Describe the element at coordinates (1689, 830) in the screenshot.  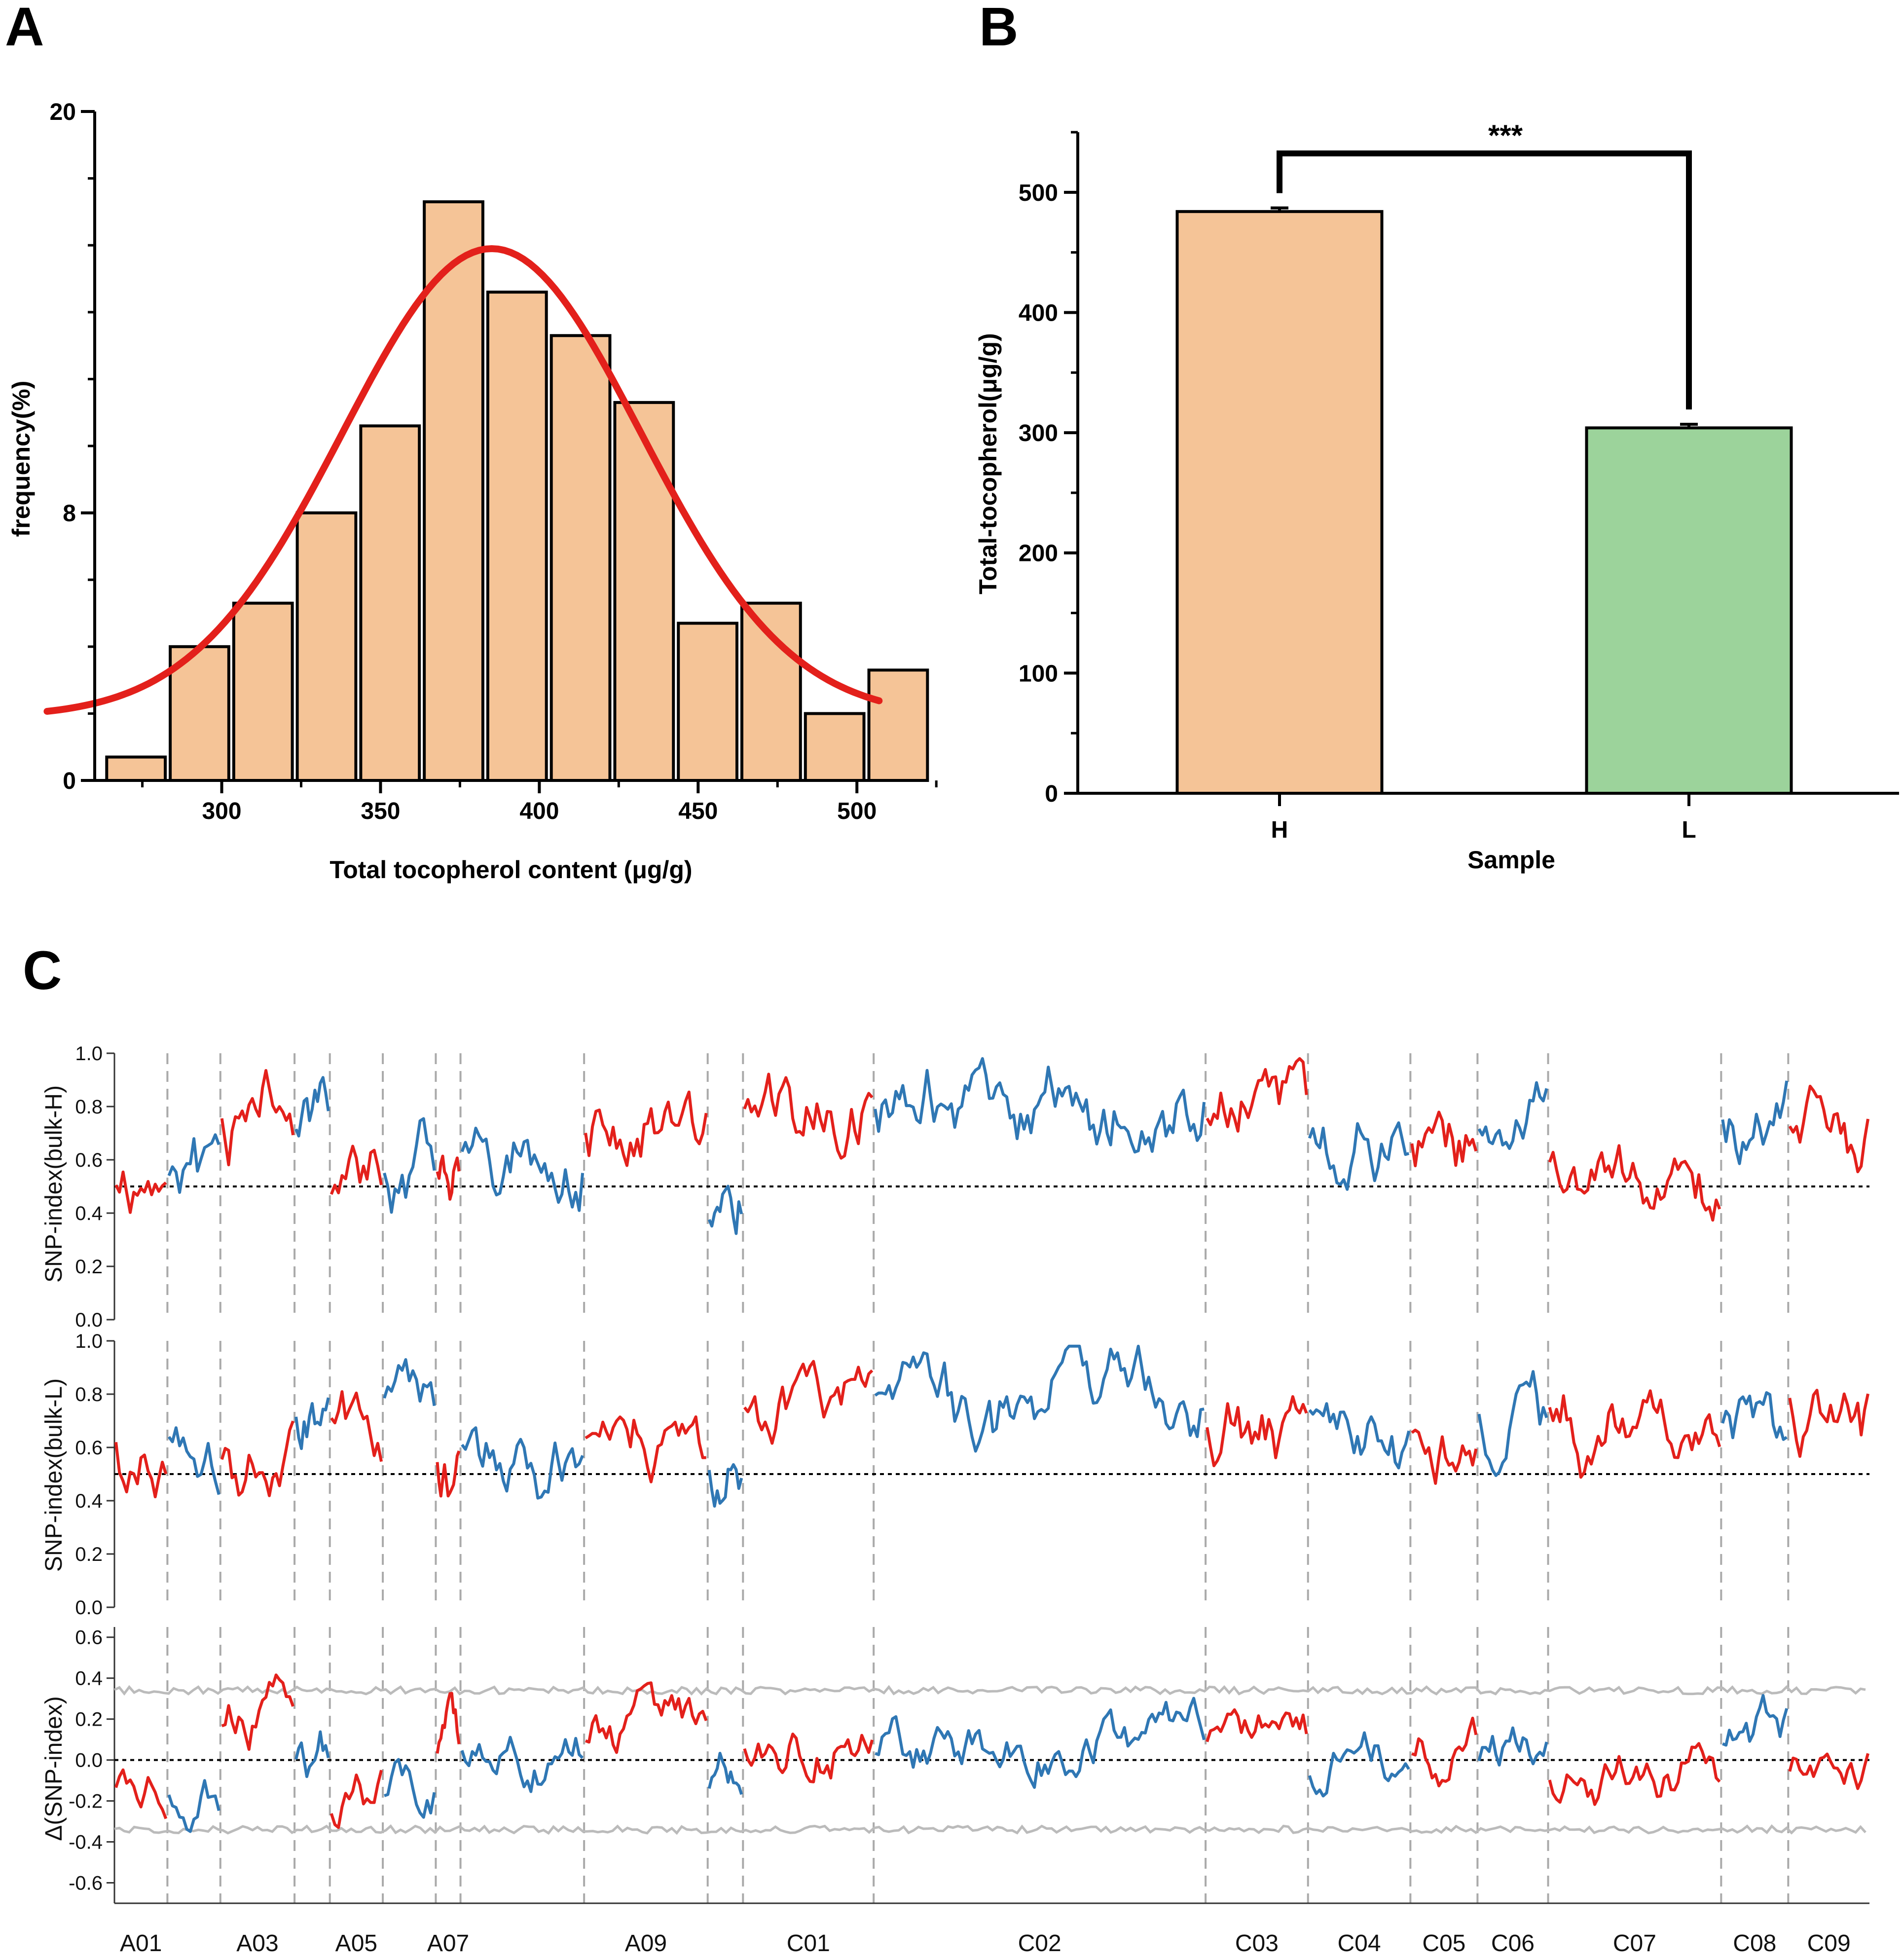
I see `bar-chart-x-tick-label: L` at that location.